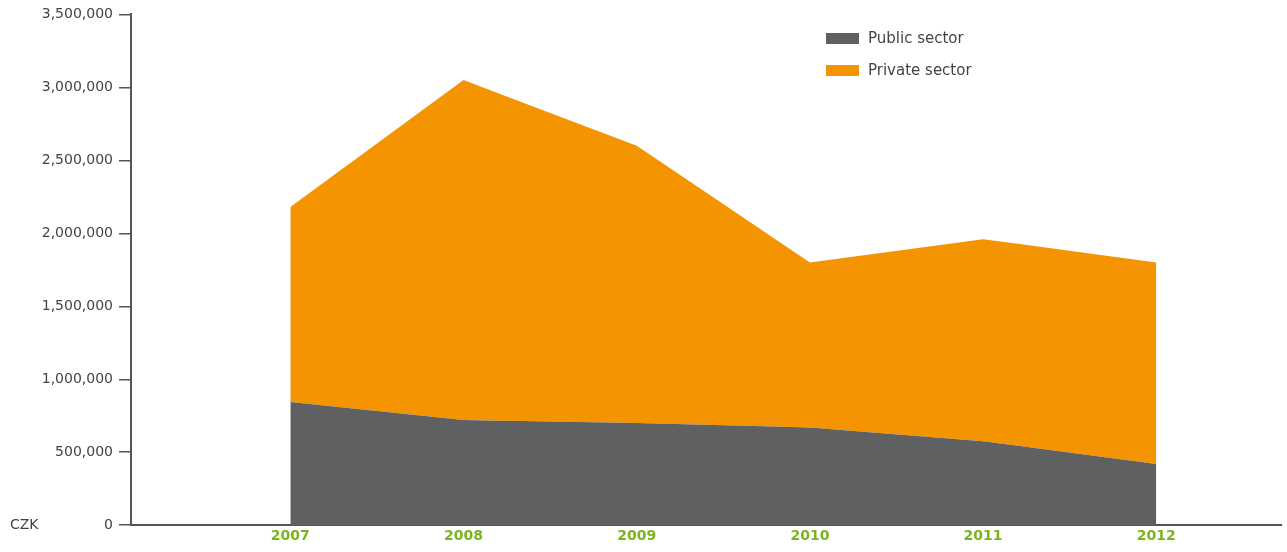  Describe the element at coordinates (77, 377) in the screenshot. I see `y-tick-label: 1,000,000` at that location.